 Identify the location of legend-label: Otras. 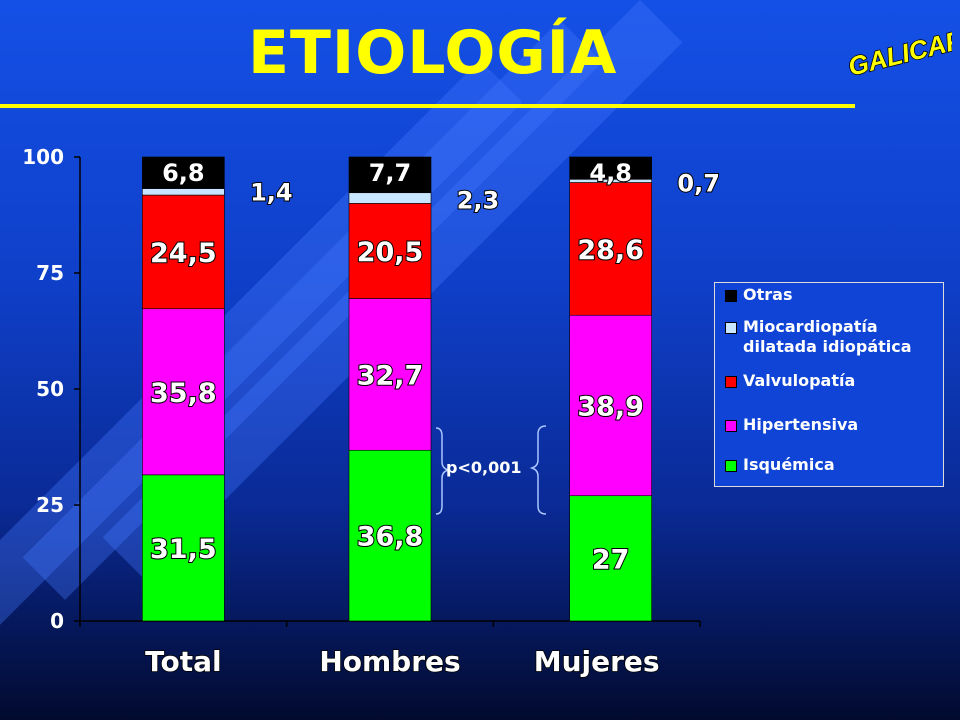
(768, 294).